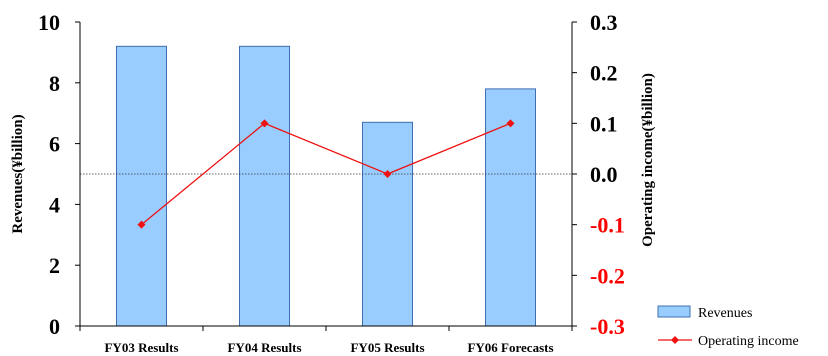 Image resolution: width=828 pixels, height=356 pixels. Describe the element at coordinates (748, 341) in the screenshot. I see `legend-label-operating-income: Operating income` at that location.